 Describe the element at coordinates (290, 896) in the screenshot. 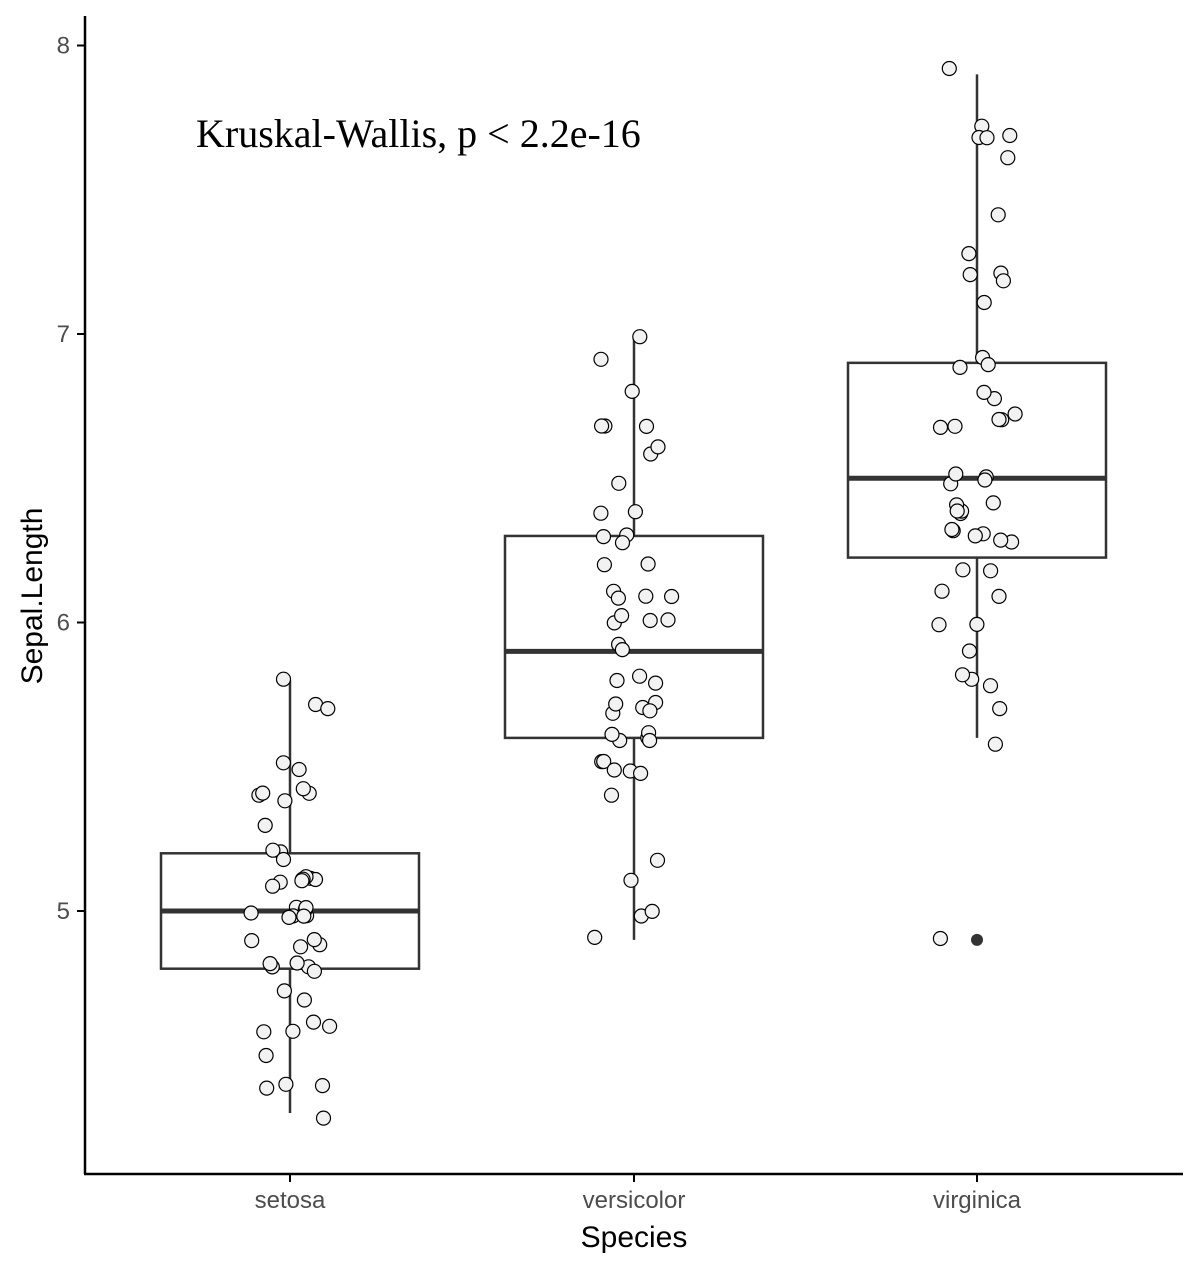

I see `box-setosa` at that location.